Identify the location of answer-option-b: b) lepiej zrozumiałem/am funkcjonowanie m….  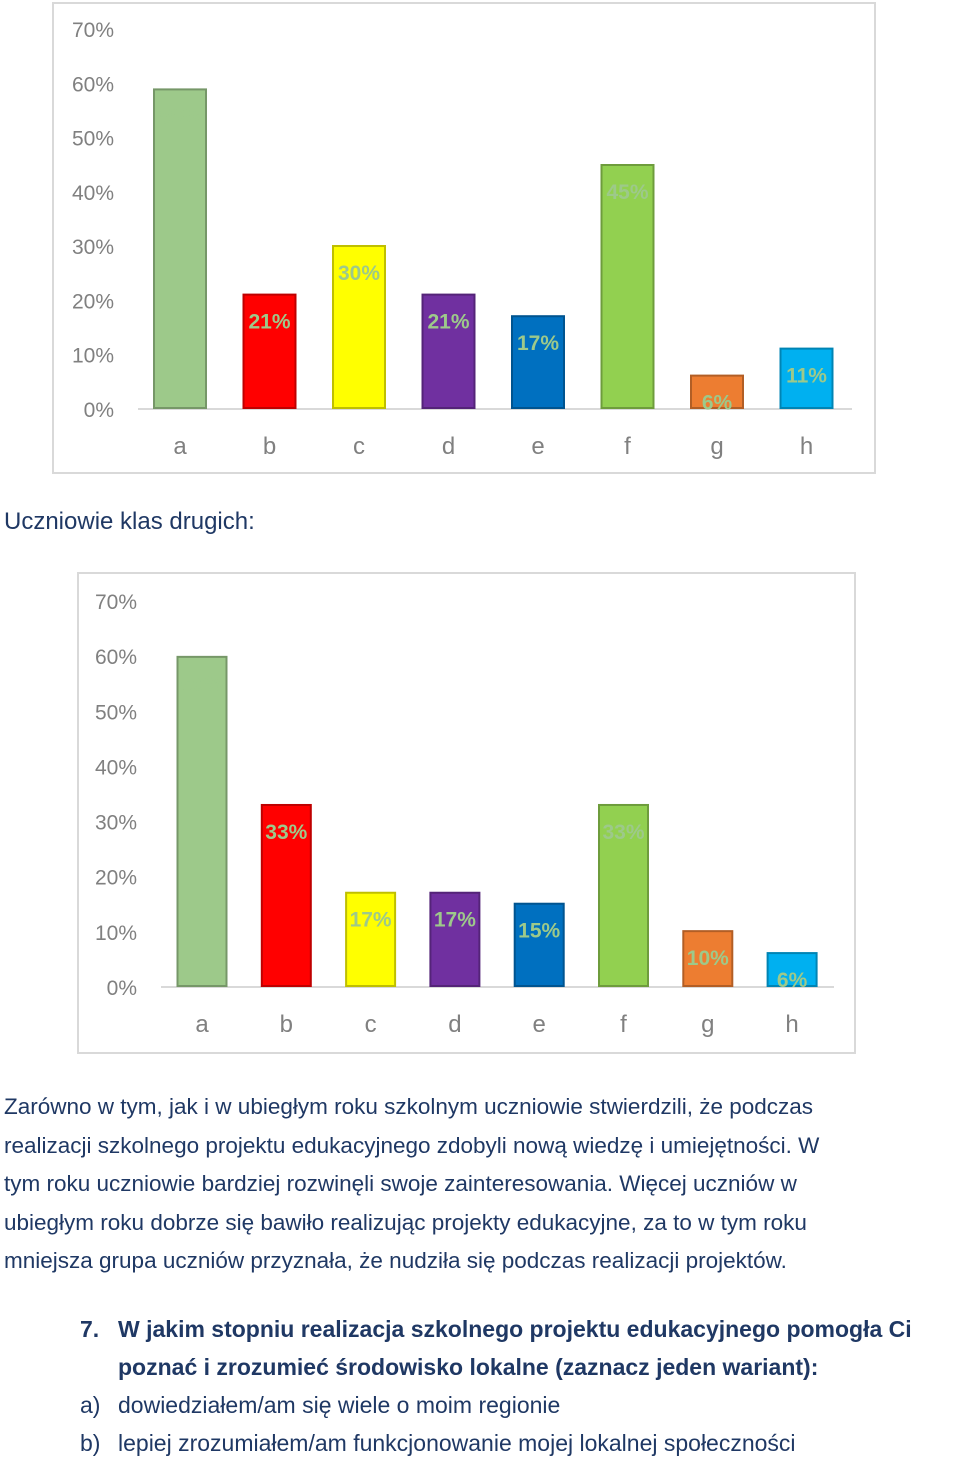
(438, 1443).